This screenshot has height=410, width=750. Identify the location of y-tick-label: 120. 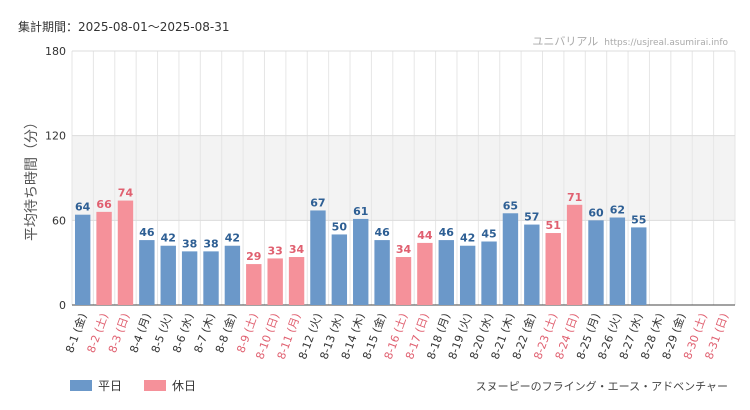
(55, 136).